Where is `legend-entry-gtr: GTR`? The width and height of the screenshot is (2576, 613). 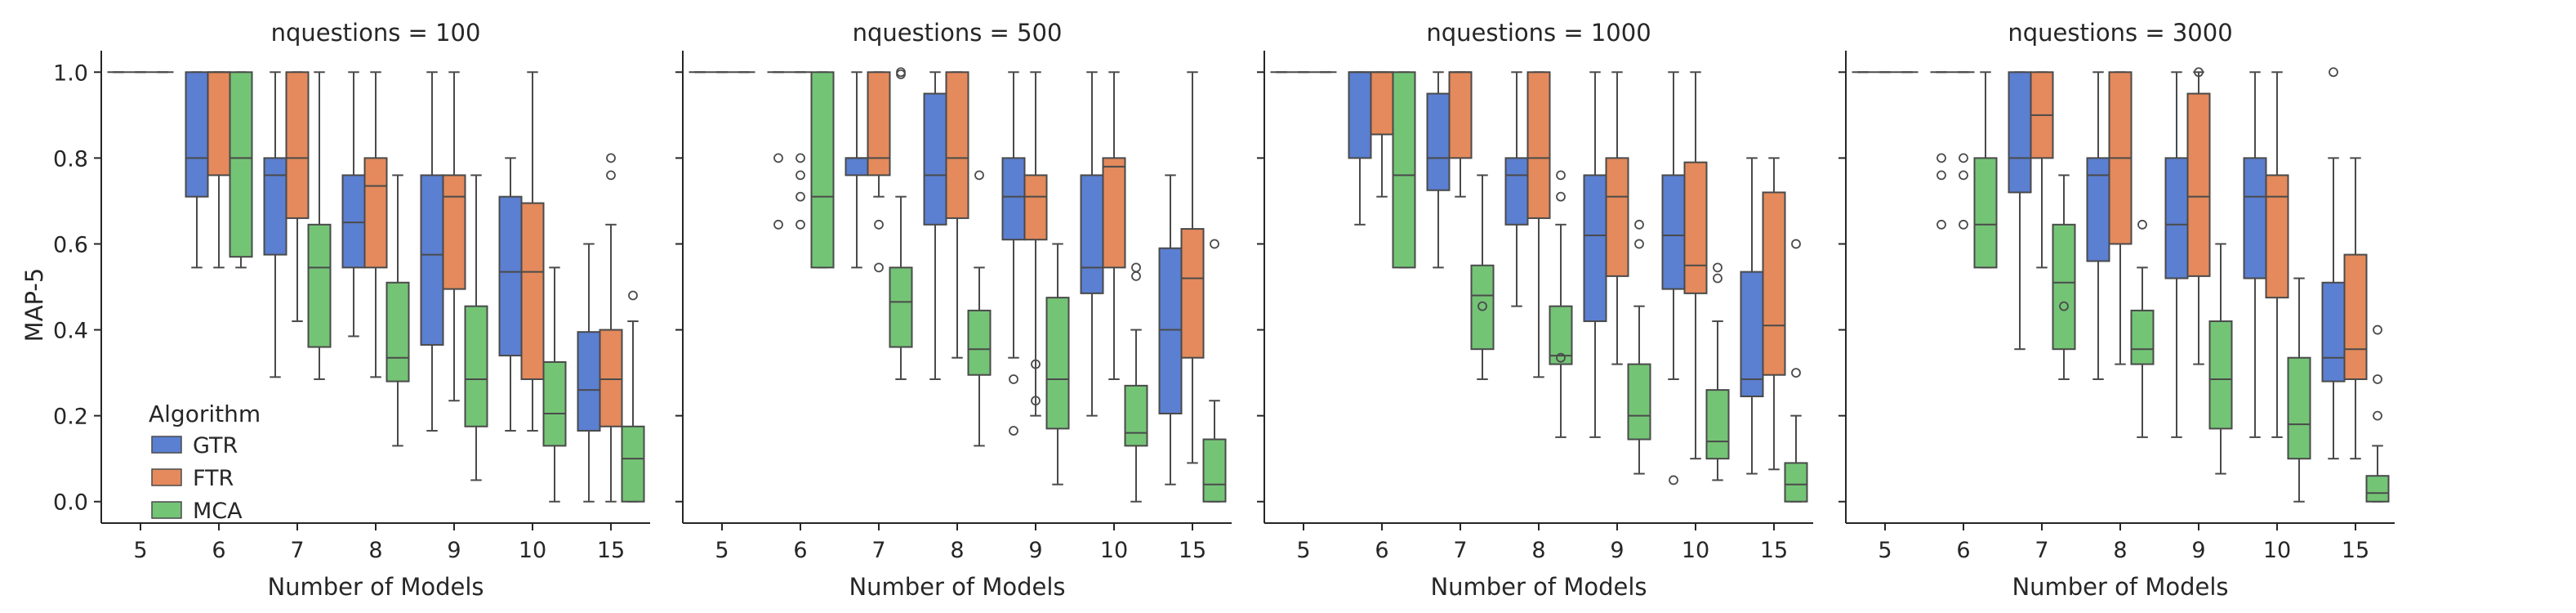
legend-entry-gtr: GTR is located at coordinates (194, 446).